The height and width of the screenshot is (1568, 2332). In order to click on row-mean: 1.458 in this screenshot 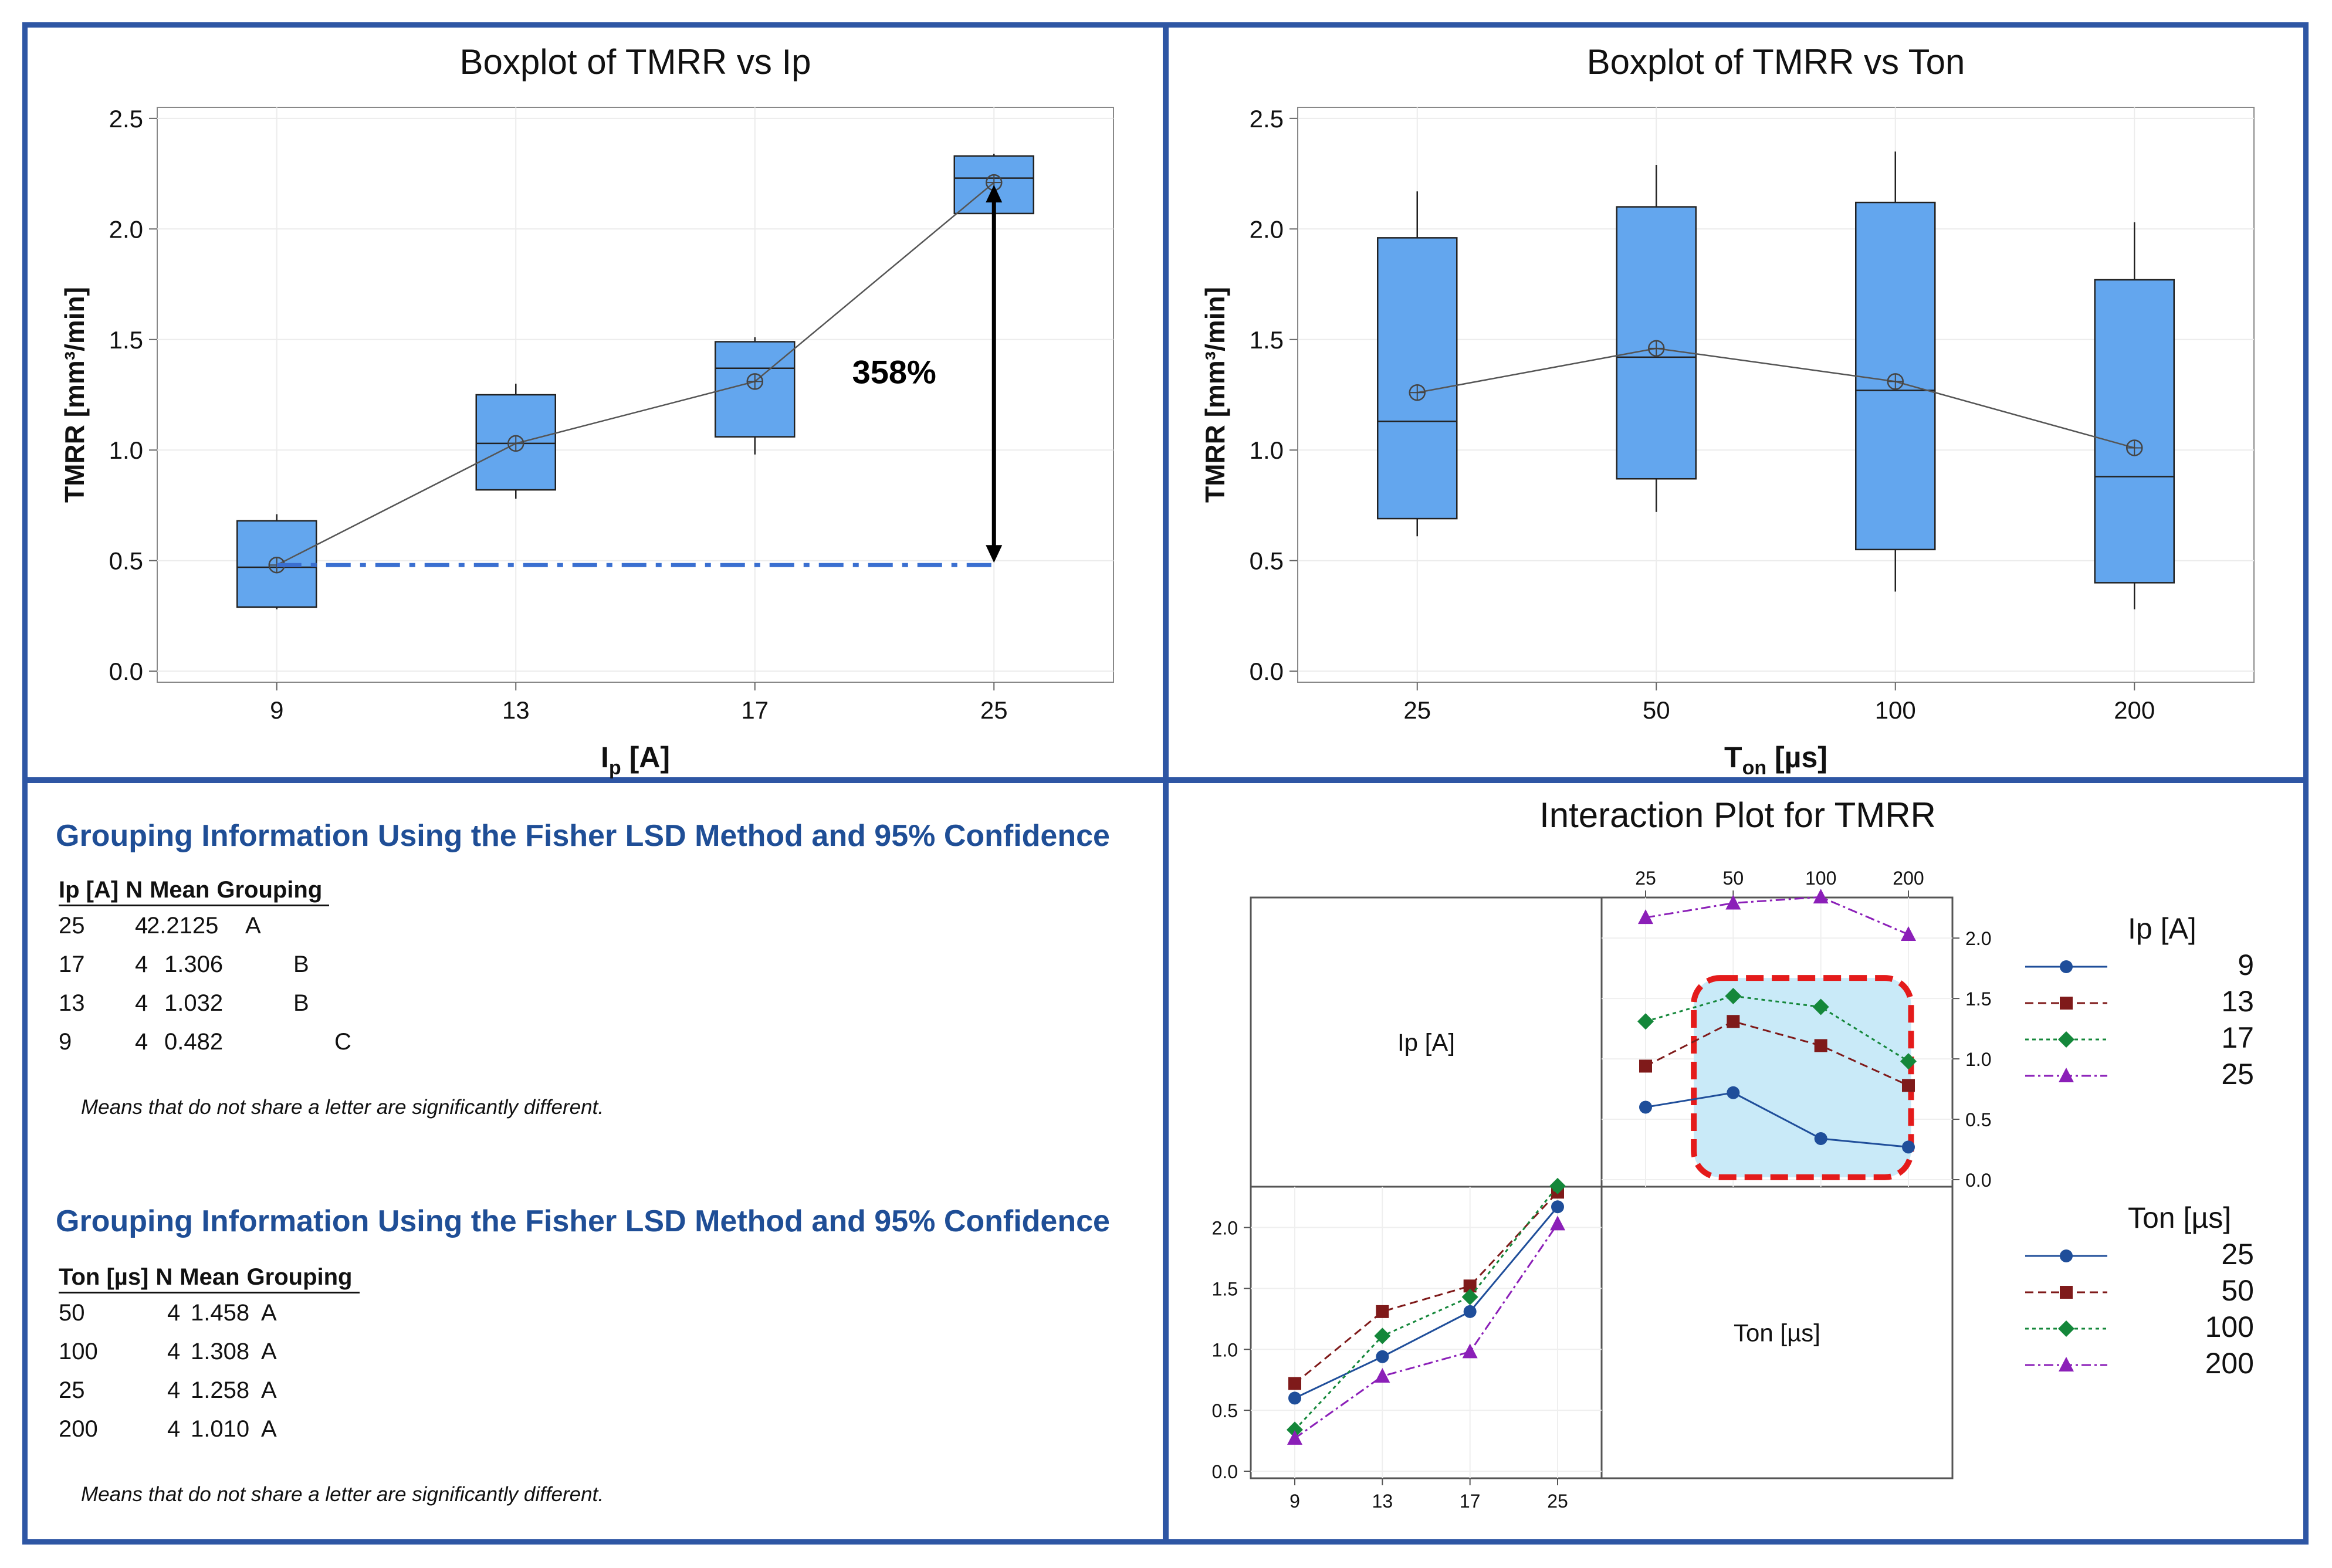, I will do `click(220, 1313)`.